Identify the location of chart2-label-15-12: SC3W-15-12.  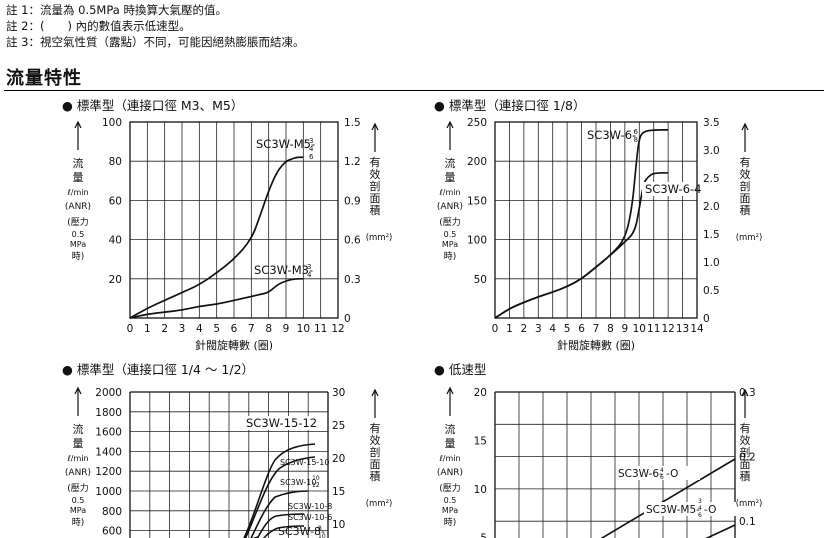
(281, 423).